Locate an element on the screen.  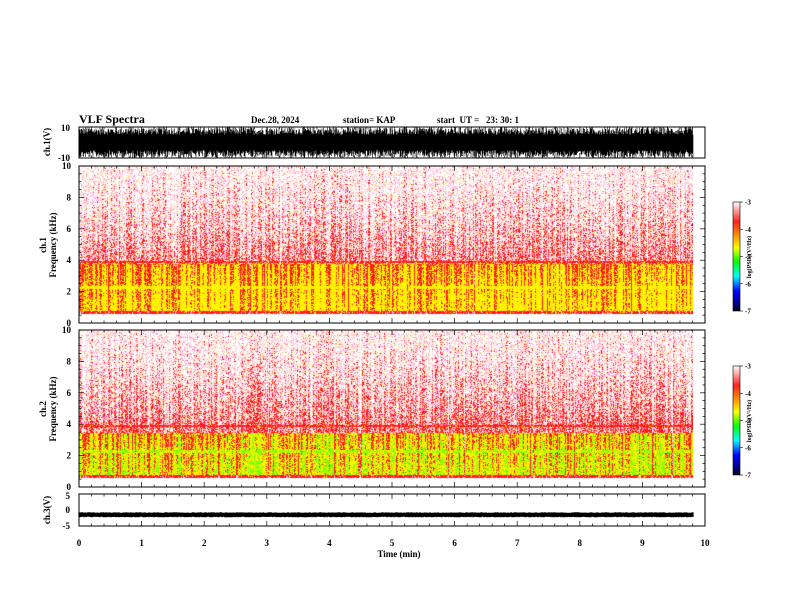
ch1-waveform-ylabel: ch.1(V) is located at coordinates (47, 142).